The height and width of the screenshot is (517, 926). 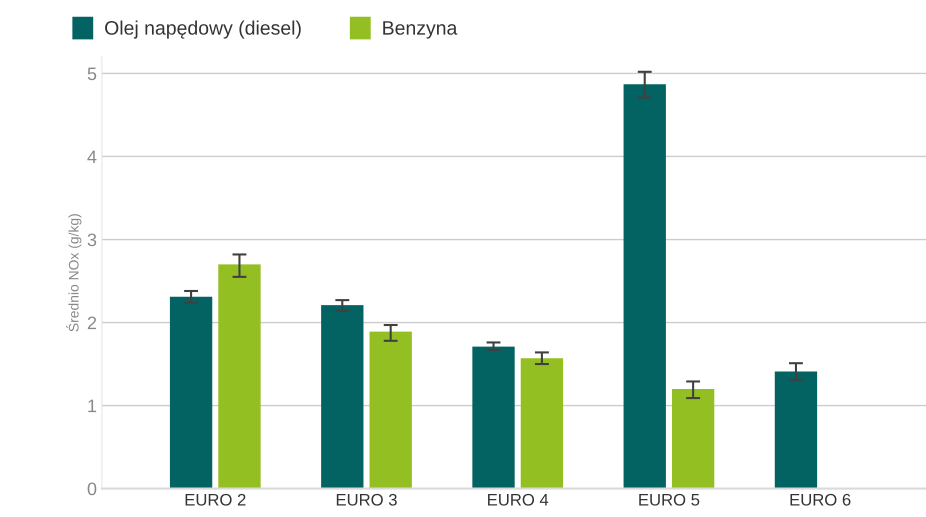 I want to click on y-tick-label: 5, so click(x=92, y=74).